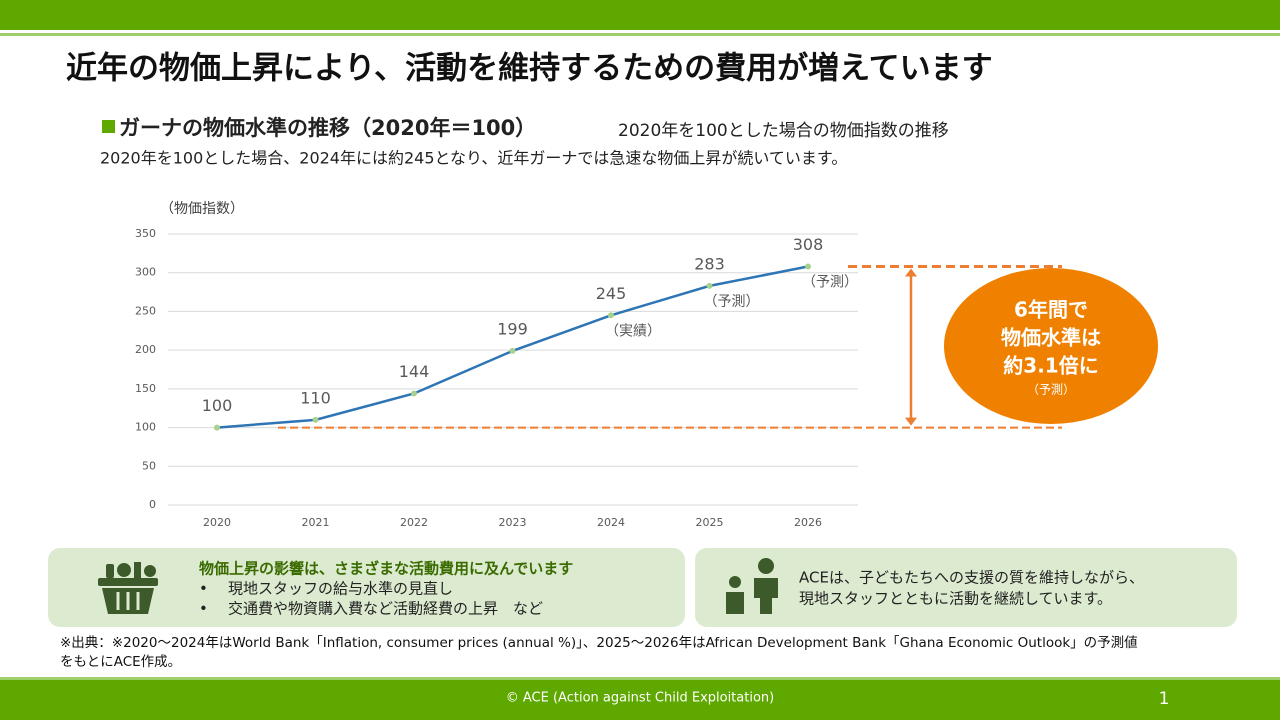 The width and height of the screenshot is (1280, 720). What do you see at coordinates (385, 609) in the screenshot?
I see `impact-item: 交通費や物資購入費など活動経費の上昇 など` at bounding box center [385, 609].